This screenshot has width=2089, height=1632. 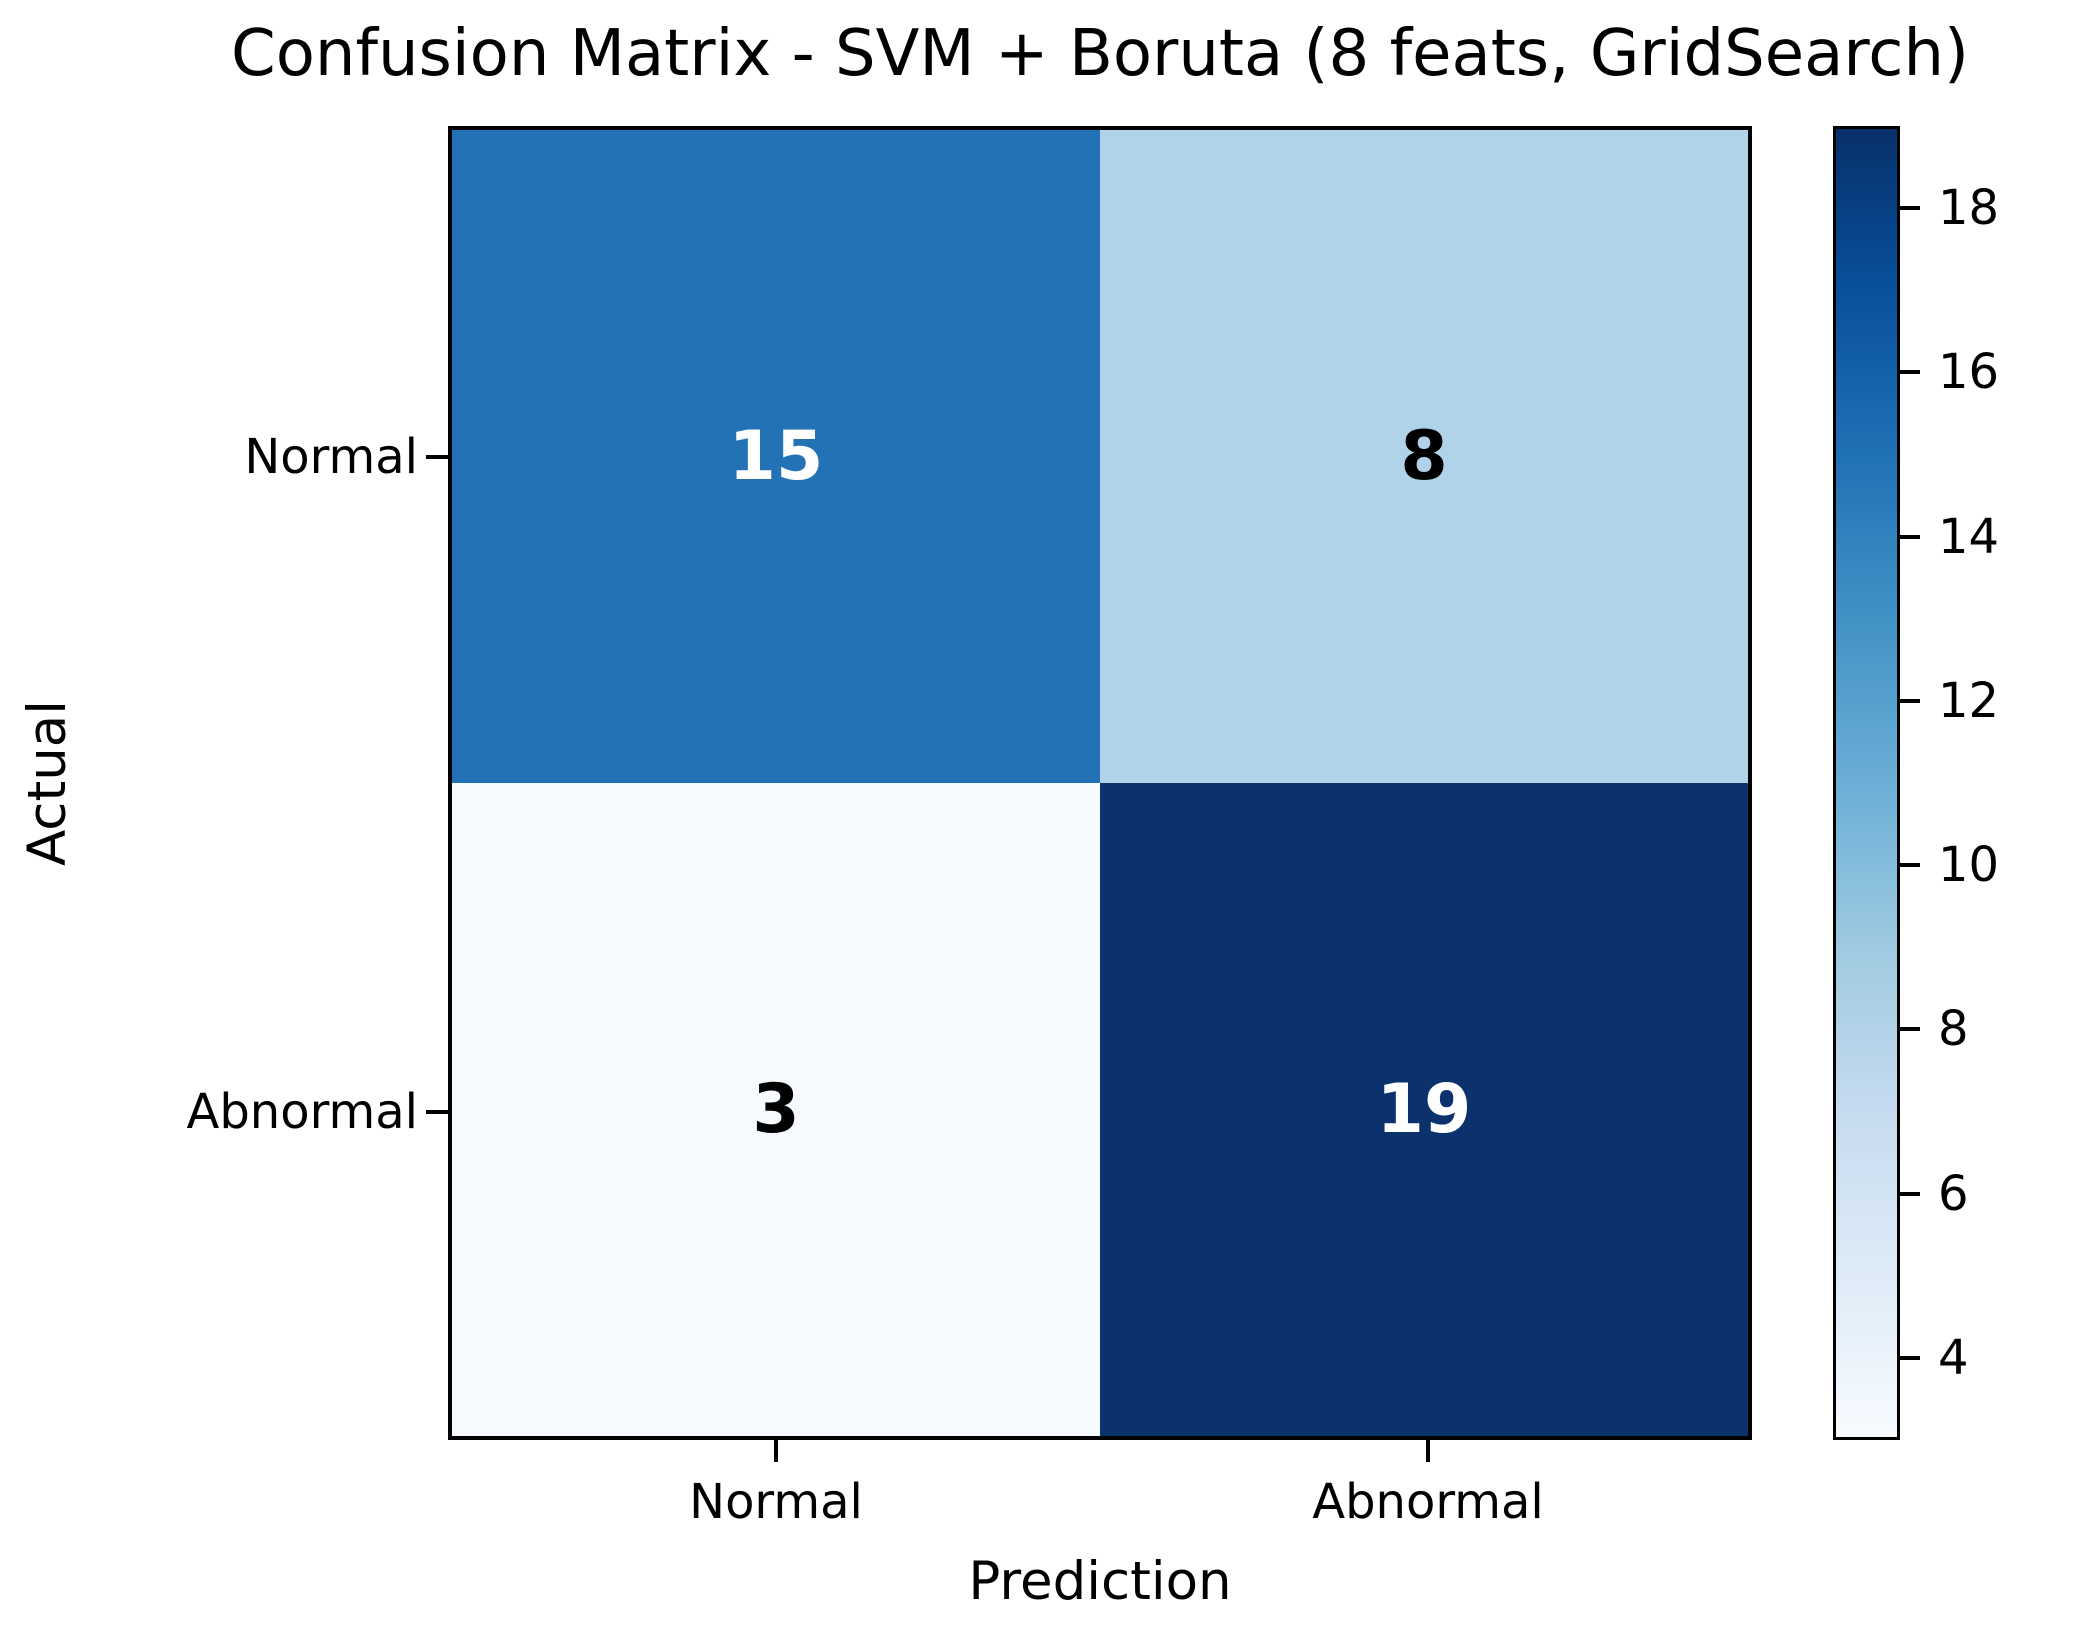 I want to click on cell-actual-abnormal-pred-normal: 3, so click(x=776, y=1109).